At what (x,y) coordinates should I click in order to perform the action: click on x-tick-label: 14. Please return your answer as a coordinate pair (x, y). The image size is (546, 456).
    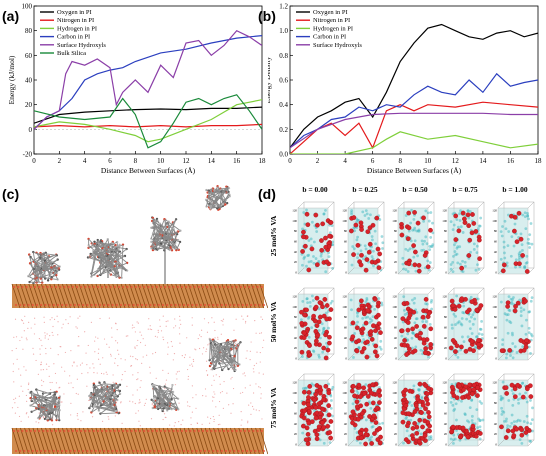
    Looking at the image, I should click on (212, 161).